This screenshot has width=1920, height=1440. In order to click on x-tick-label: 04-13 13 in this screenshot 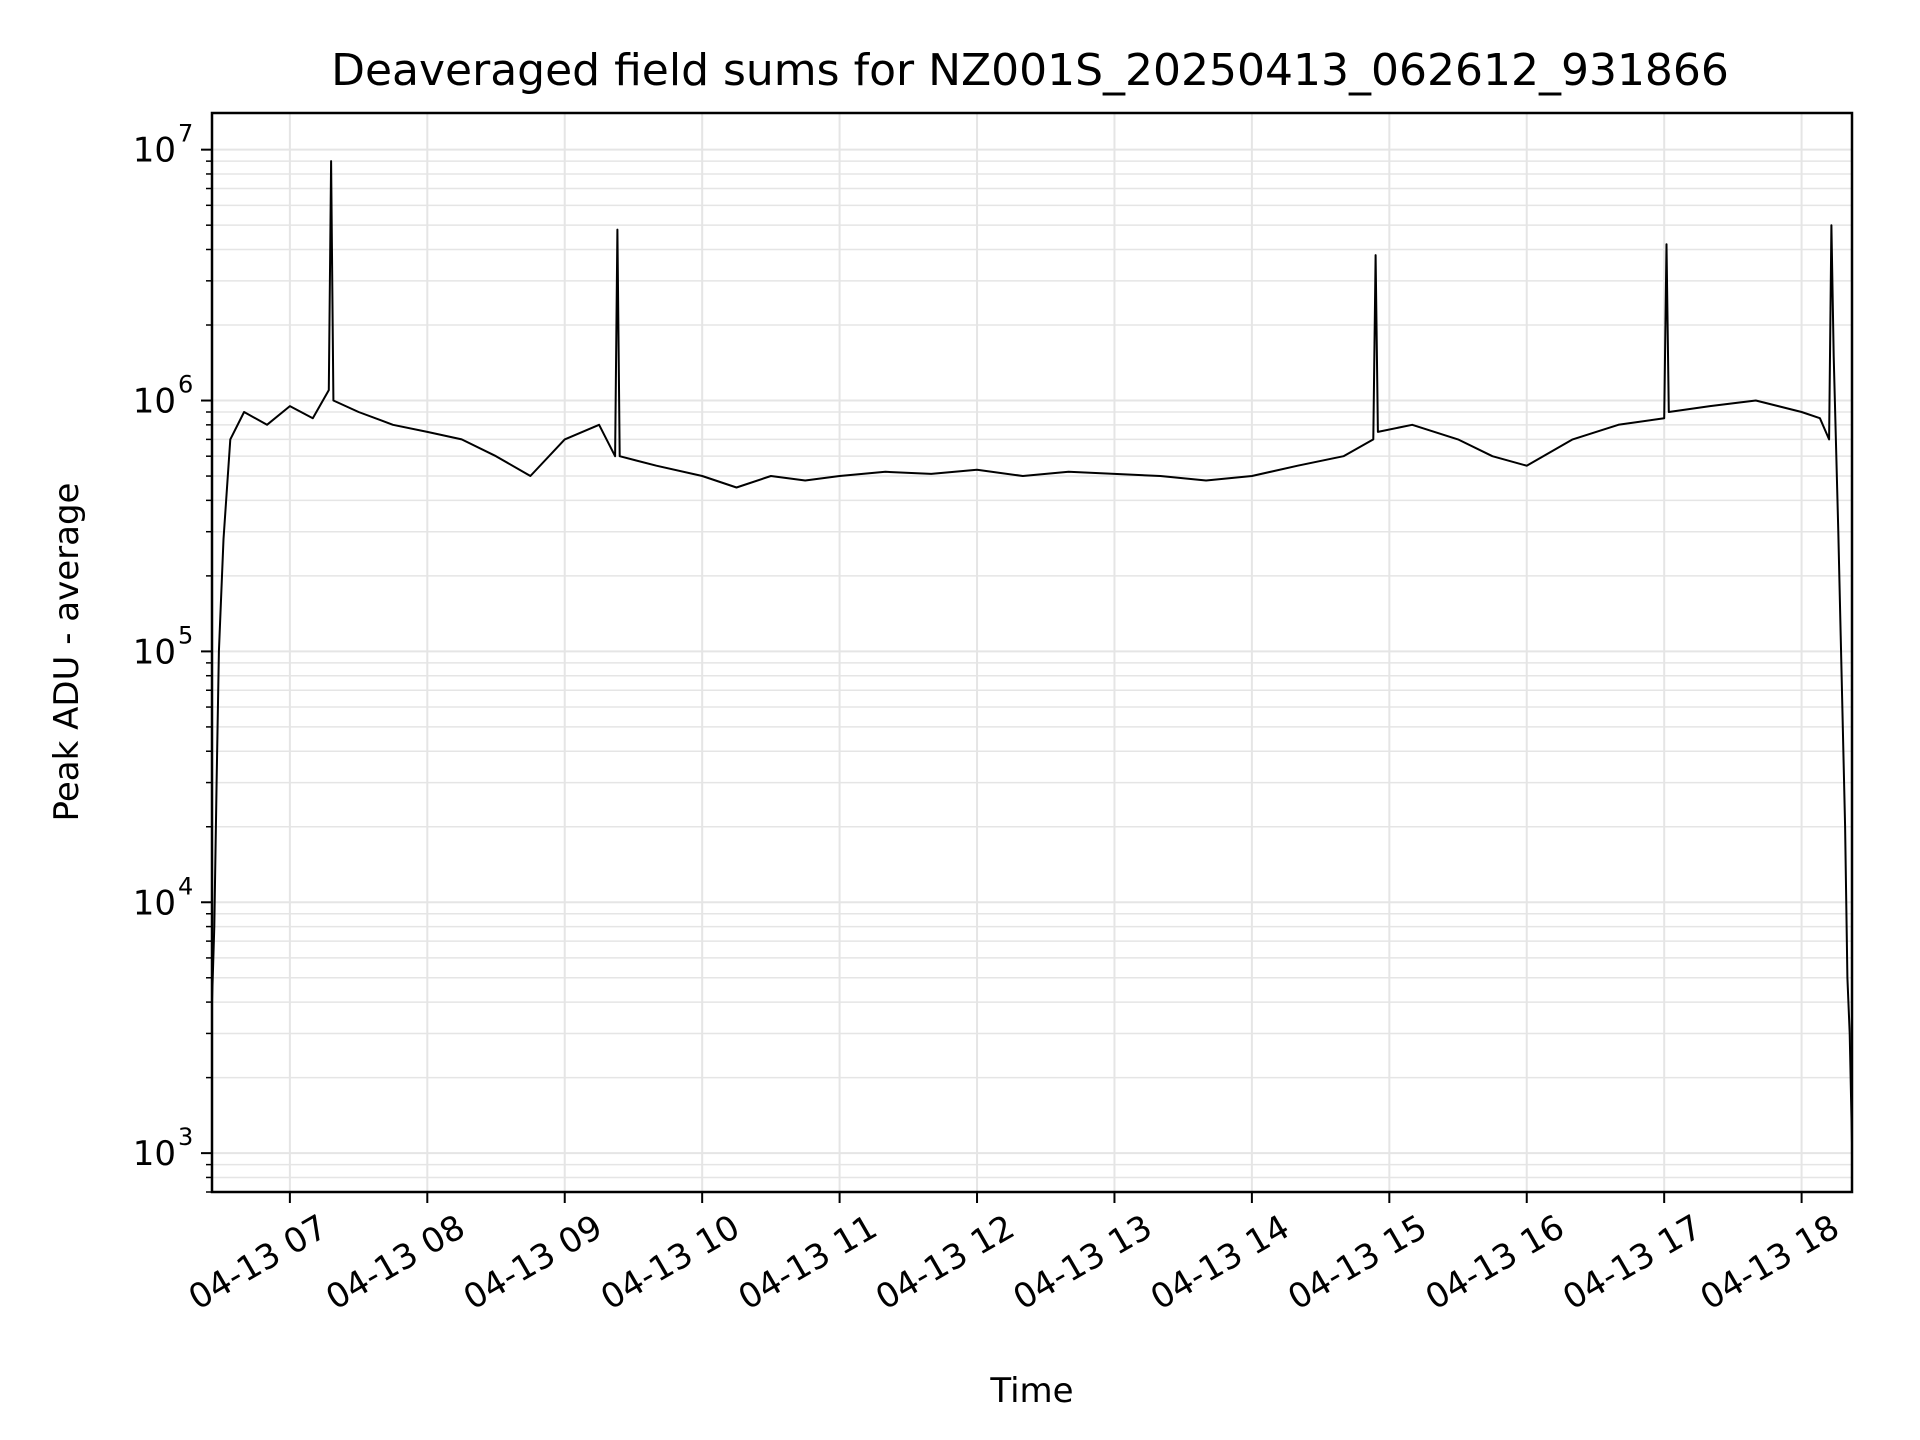, I will do `click(1083, 1262)`.